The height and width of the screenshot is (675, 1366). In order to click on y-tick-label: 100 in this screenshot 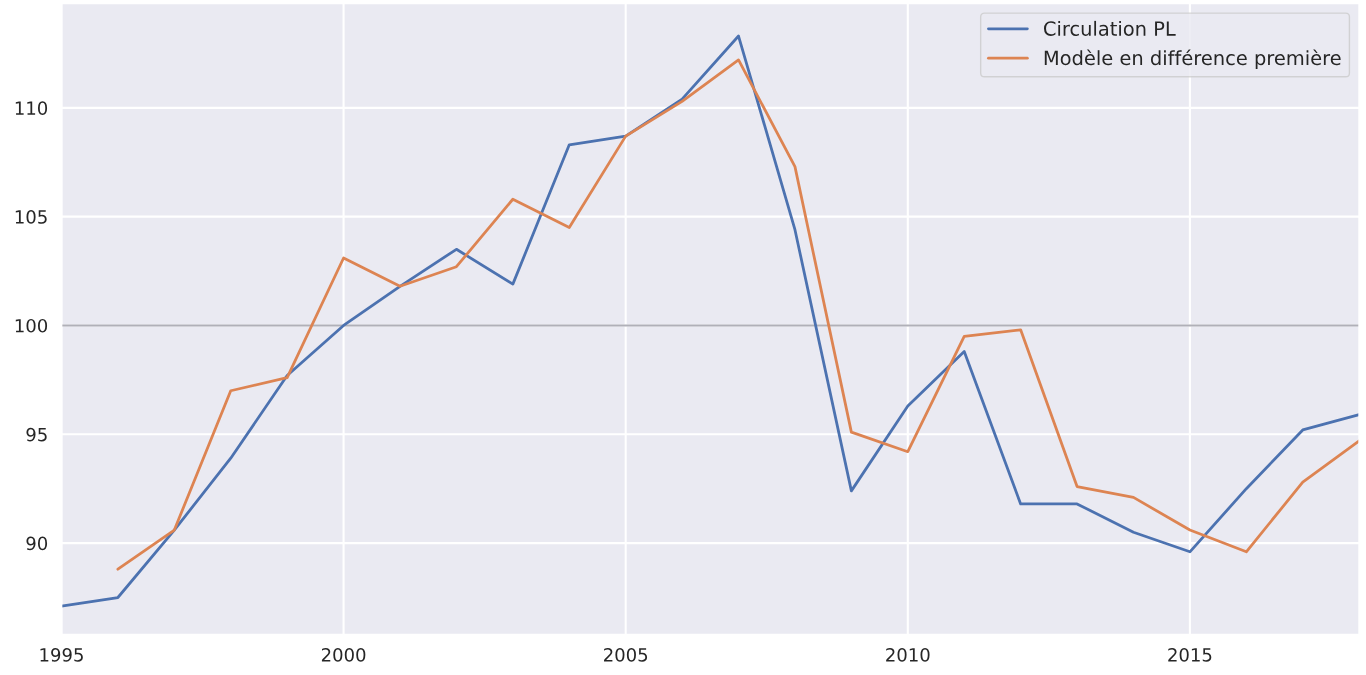, I will do `click(31, 325)`.